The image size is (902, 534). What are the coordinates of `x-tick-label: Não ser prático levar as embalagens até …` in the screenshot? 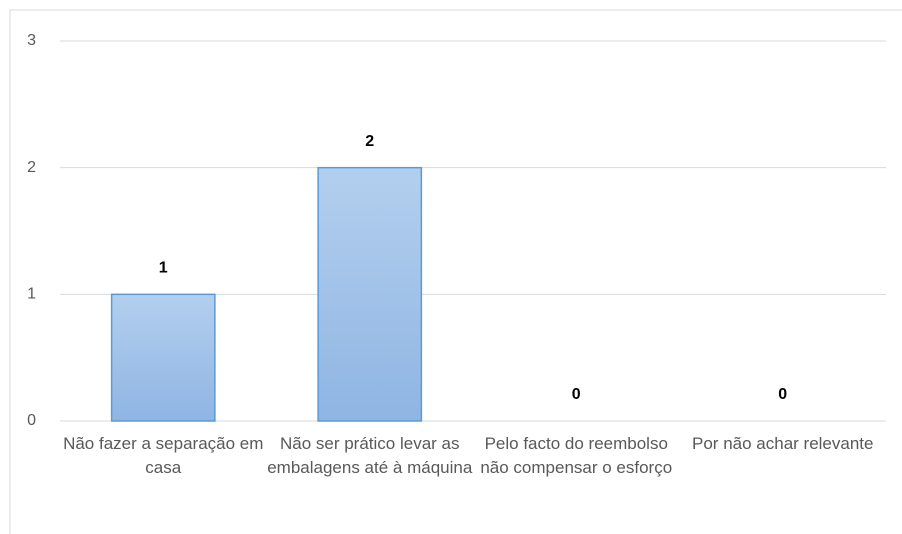 It's located at (370, 455).